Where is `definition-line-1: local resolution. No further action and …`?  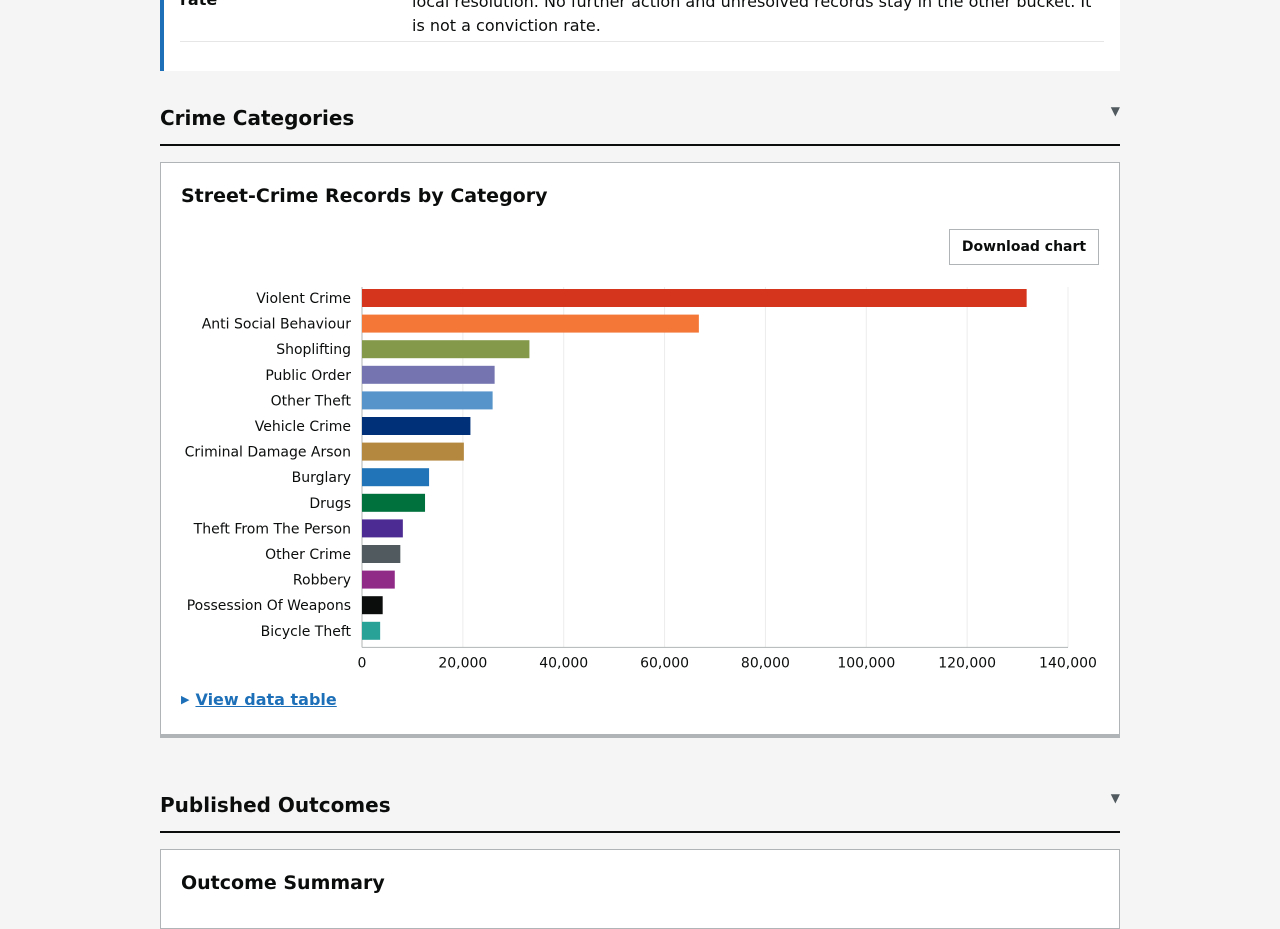
definition-line-1: local resolution. No further action and … is located at coordinates (752, 5).